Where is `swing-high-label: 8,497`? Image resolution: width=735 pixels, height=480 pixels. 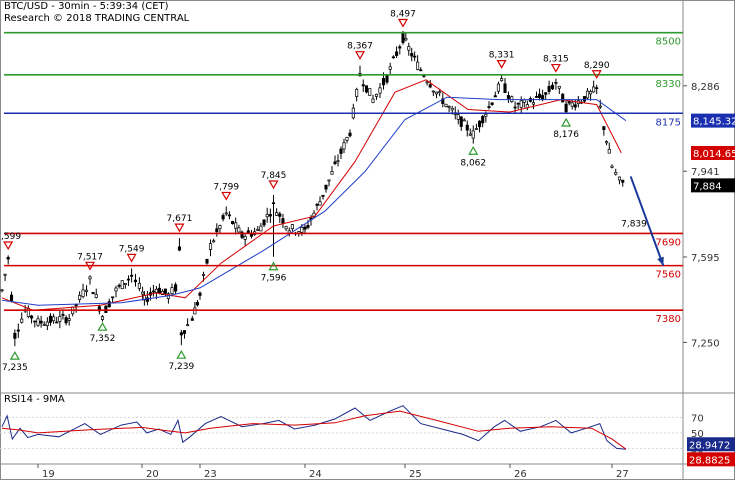
swing-high-label: 8,497 is located at coordinates (403, 14).